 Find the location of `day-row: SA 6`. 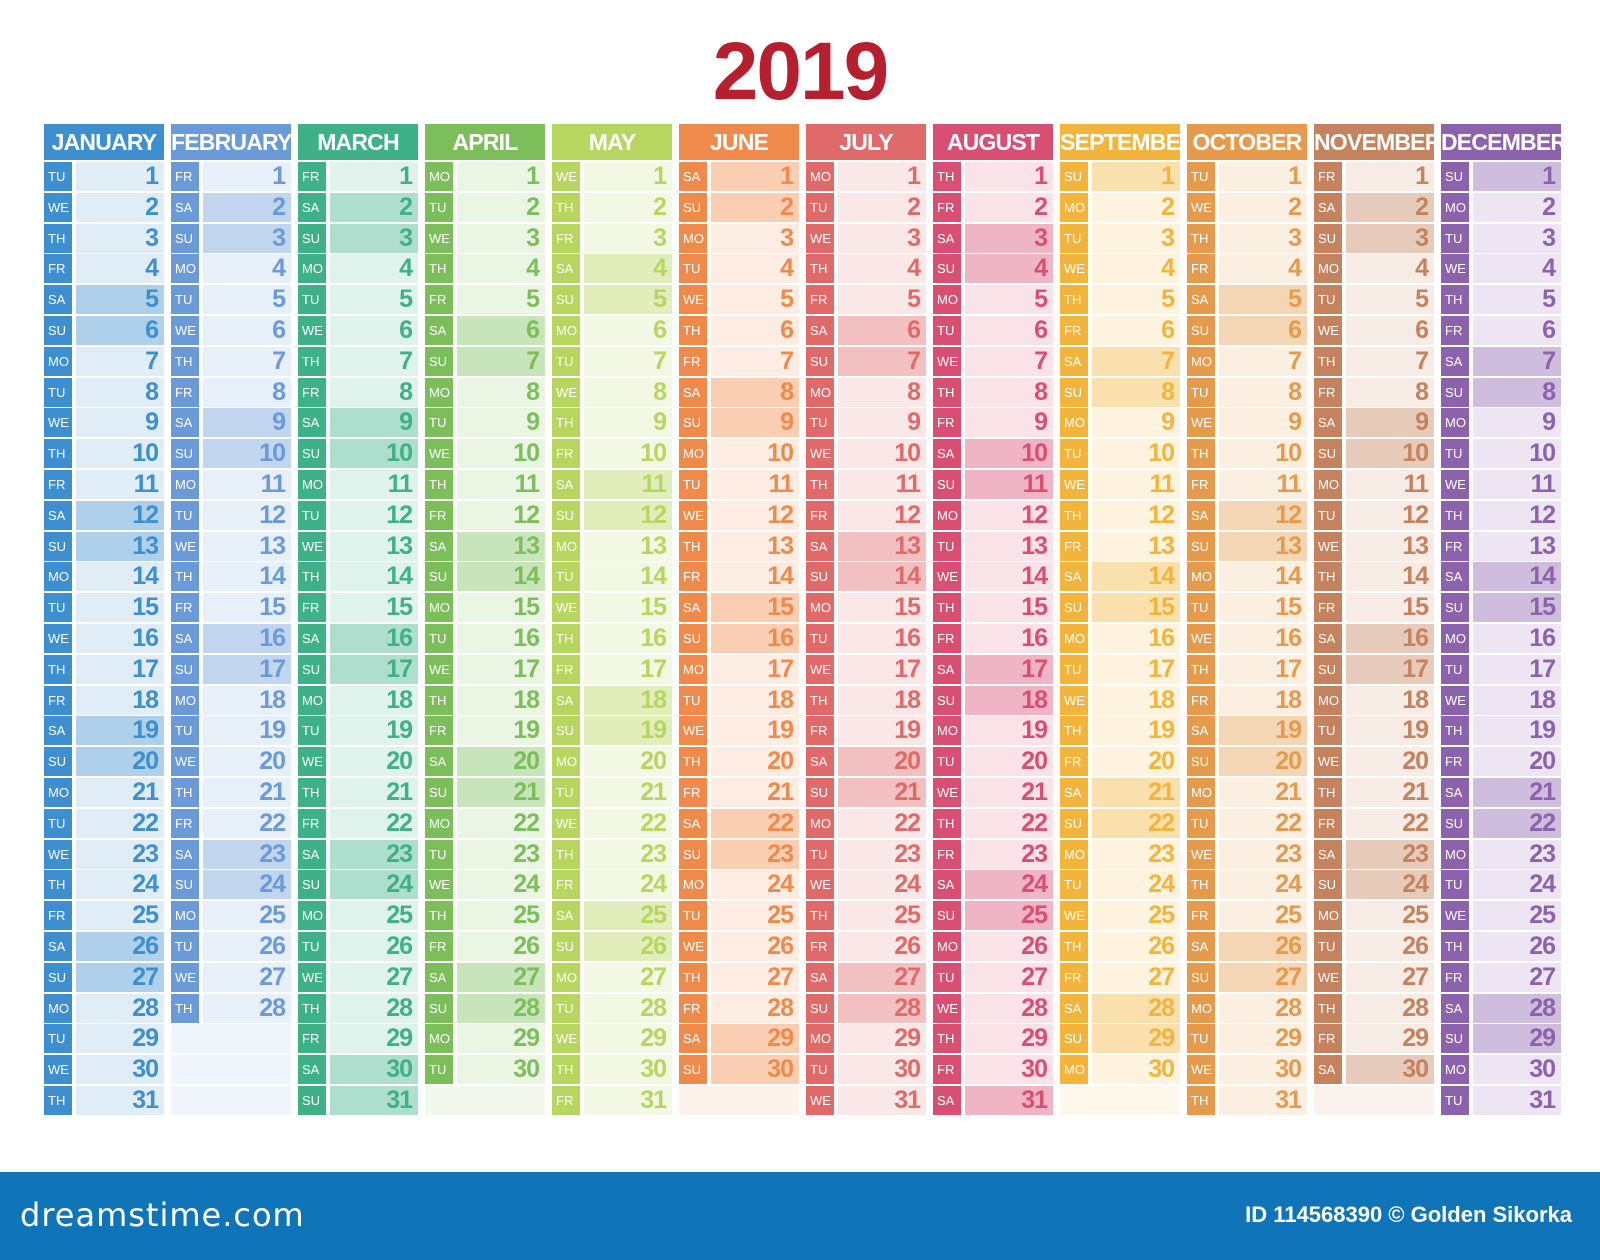

day-row: SA 6 is located at coordinates (485, 330).